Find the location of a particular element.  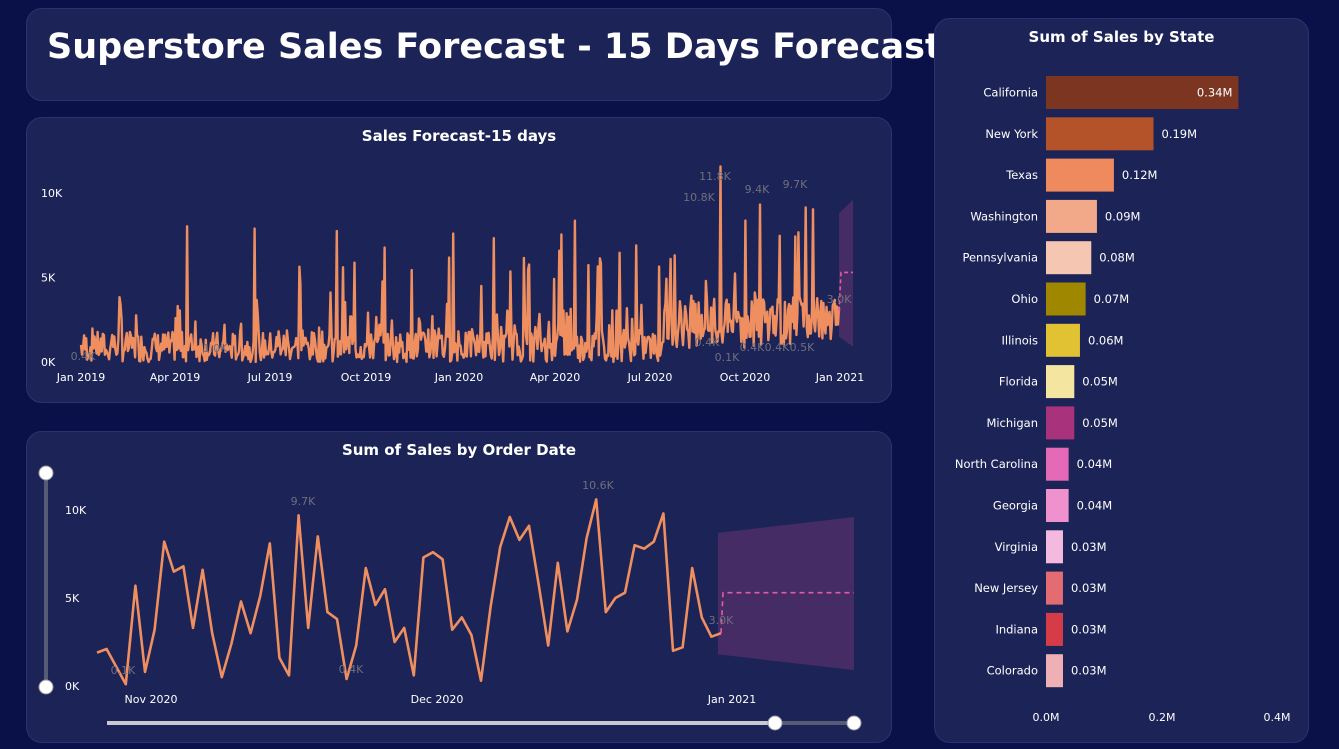

x-tick-label: Jul 2020 is located at coordinates (650, 377).